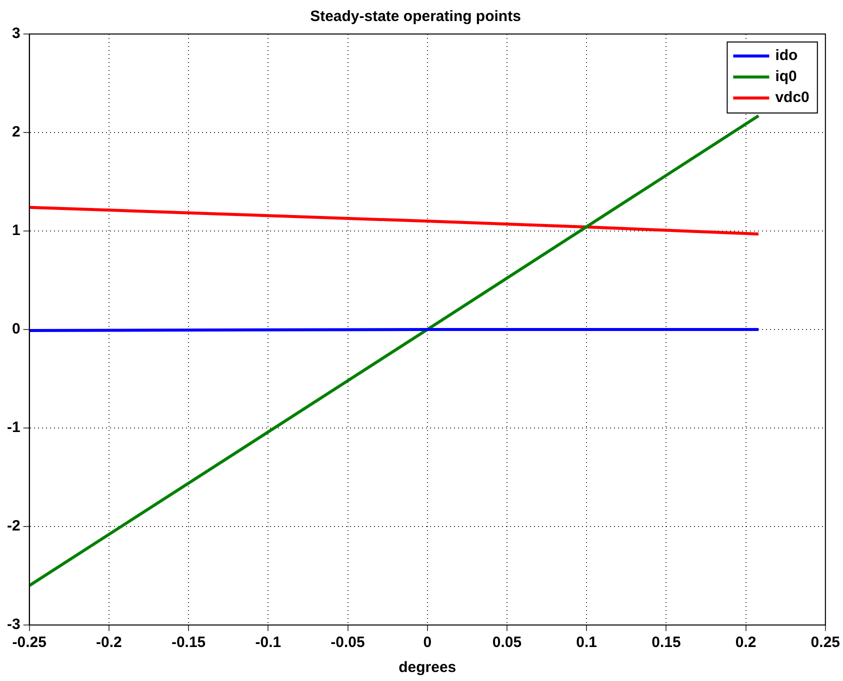 This screenshot has height=681, width=843. I want to click on x-tick-label: 0.15, so click(666, 643).